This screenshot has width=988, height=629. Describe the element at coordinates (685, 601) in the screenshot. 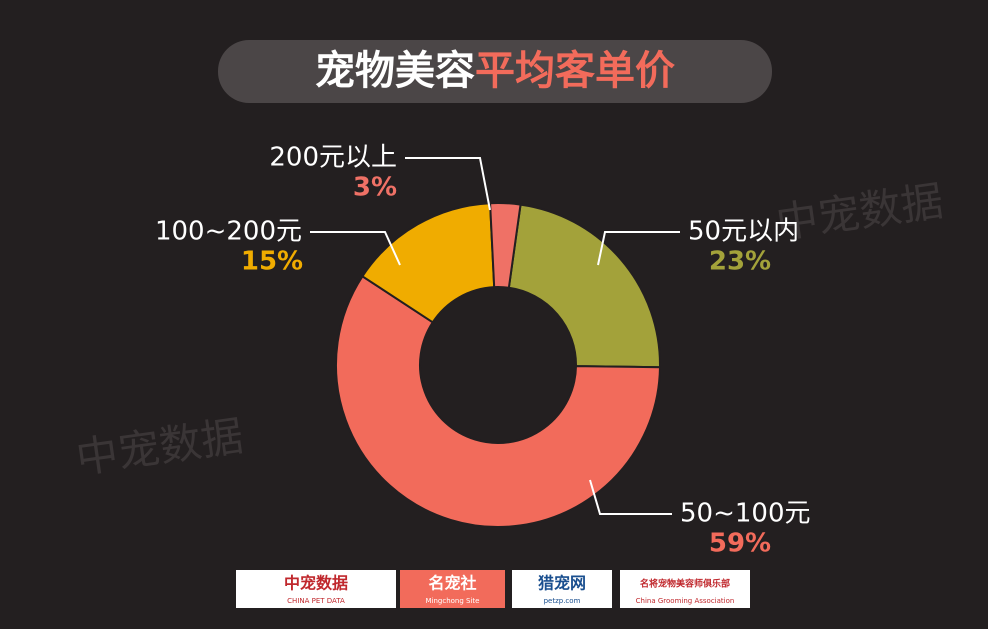

I see `logo-sub: China Grooming Association` at that location.